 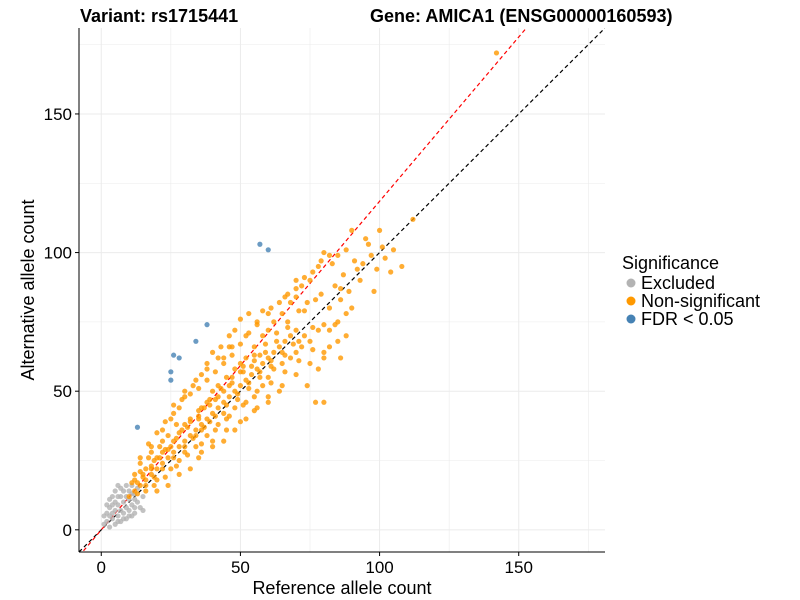 What do you see at coordinates (67, 530) in the screenshot?
I see `y-tick-label: 0` at bounding box center [67, 530].